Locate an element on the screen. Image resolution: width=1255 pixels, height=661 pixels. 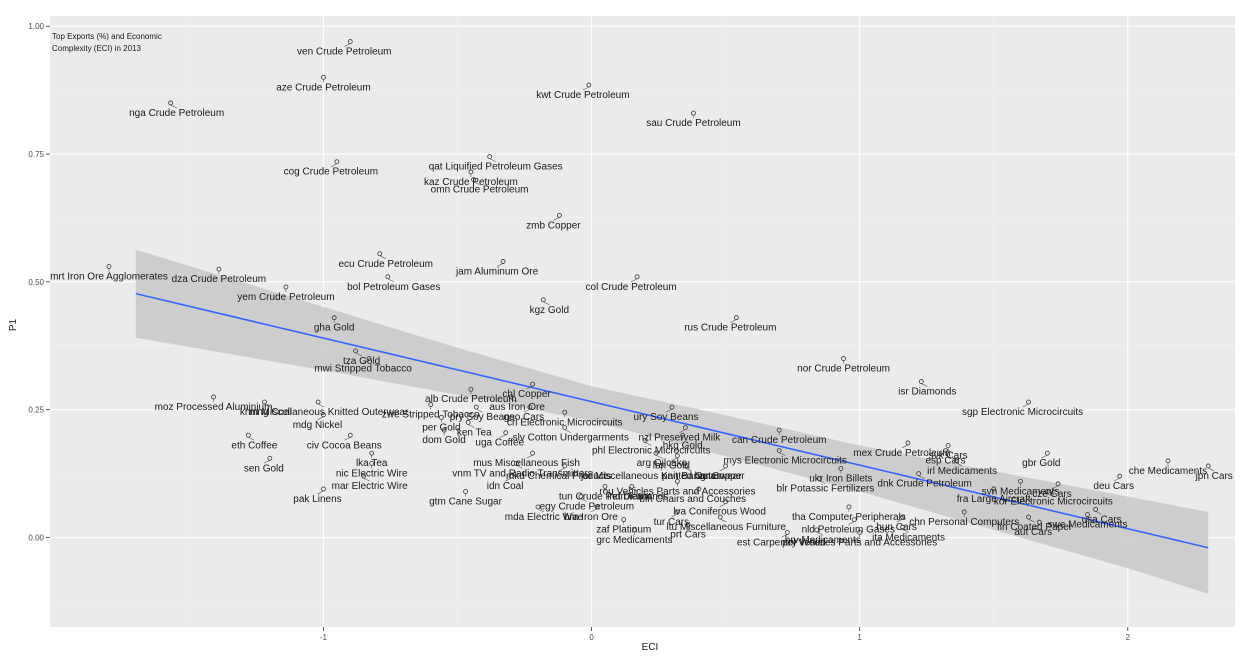
data-point-label: tha Computer Peripherals is located at coordinates (849, 517).